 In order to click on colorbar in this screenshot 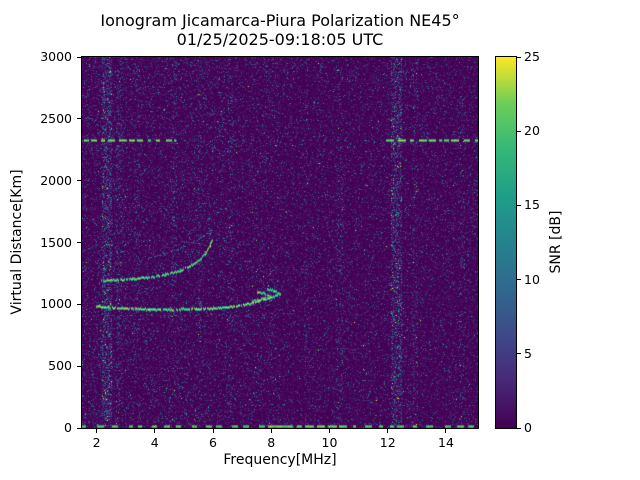, I will do `click(506, 242)`.